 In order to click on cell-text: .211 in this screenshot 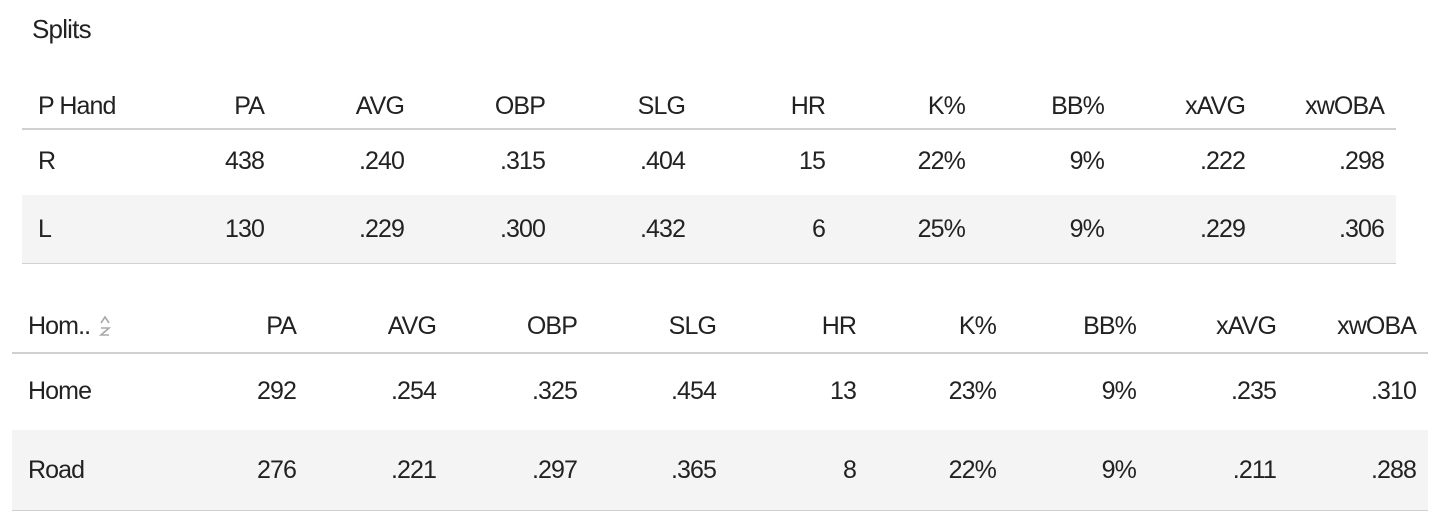, I will do `click(1254, 469)`.